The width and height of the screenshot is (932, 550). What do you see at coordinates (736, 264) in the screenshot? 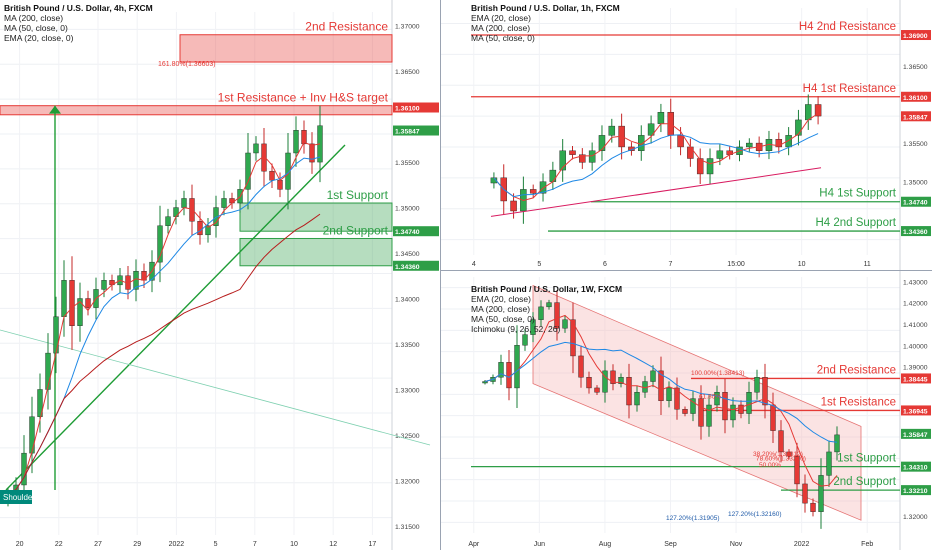
I see `time-tick-label: 15:00` at bounding box center [736, 264].